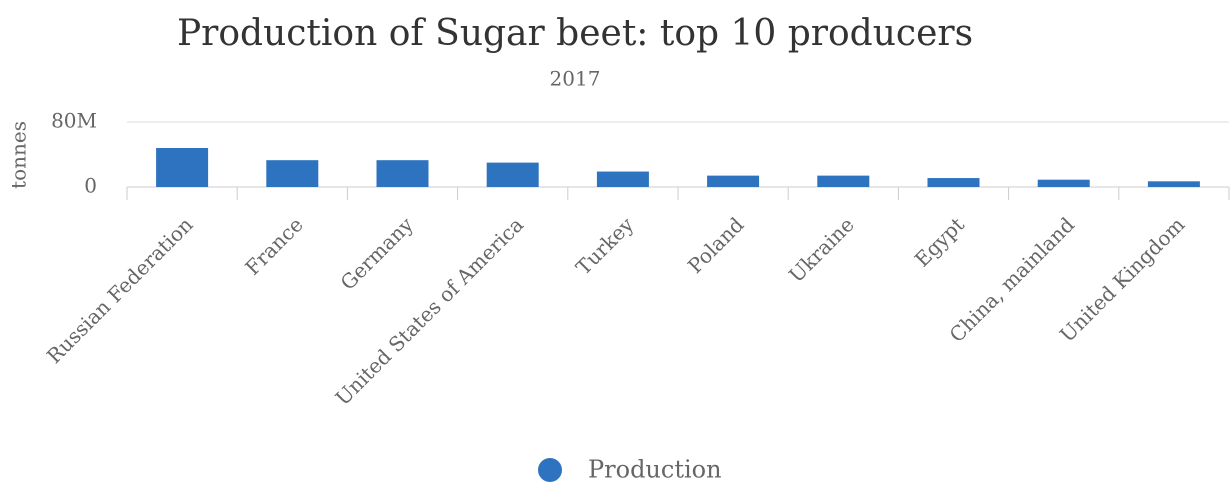  I want to click on x-tick-label: Egypt, so click(939, 241).